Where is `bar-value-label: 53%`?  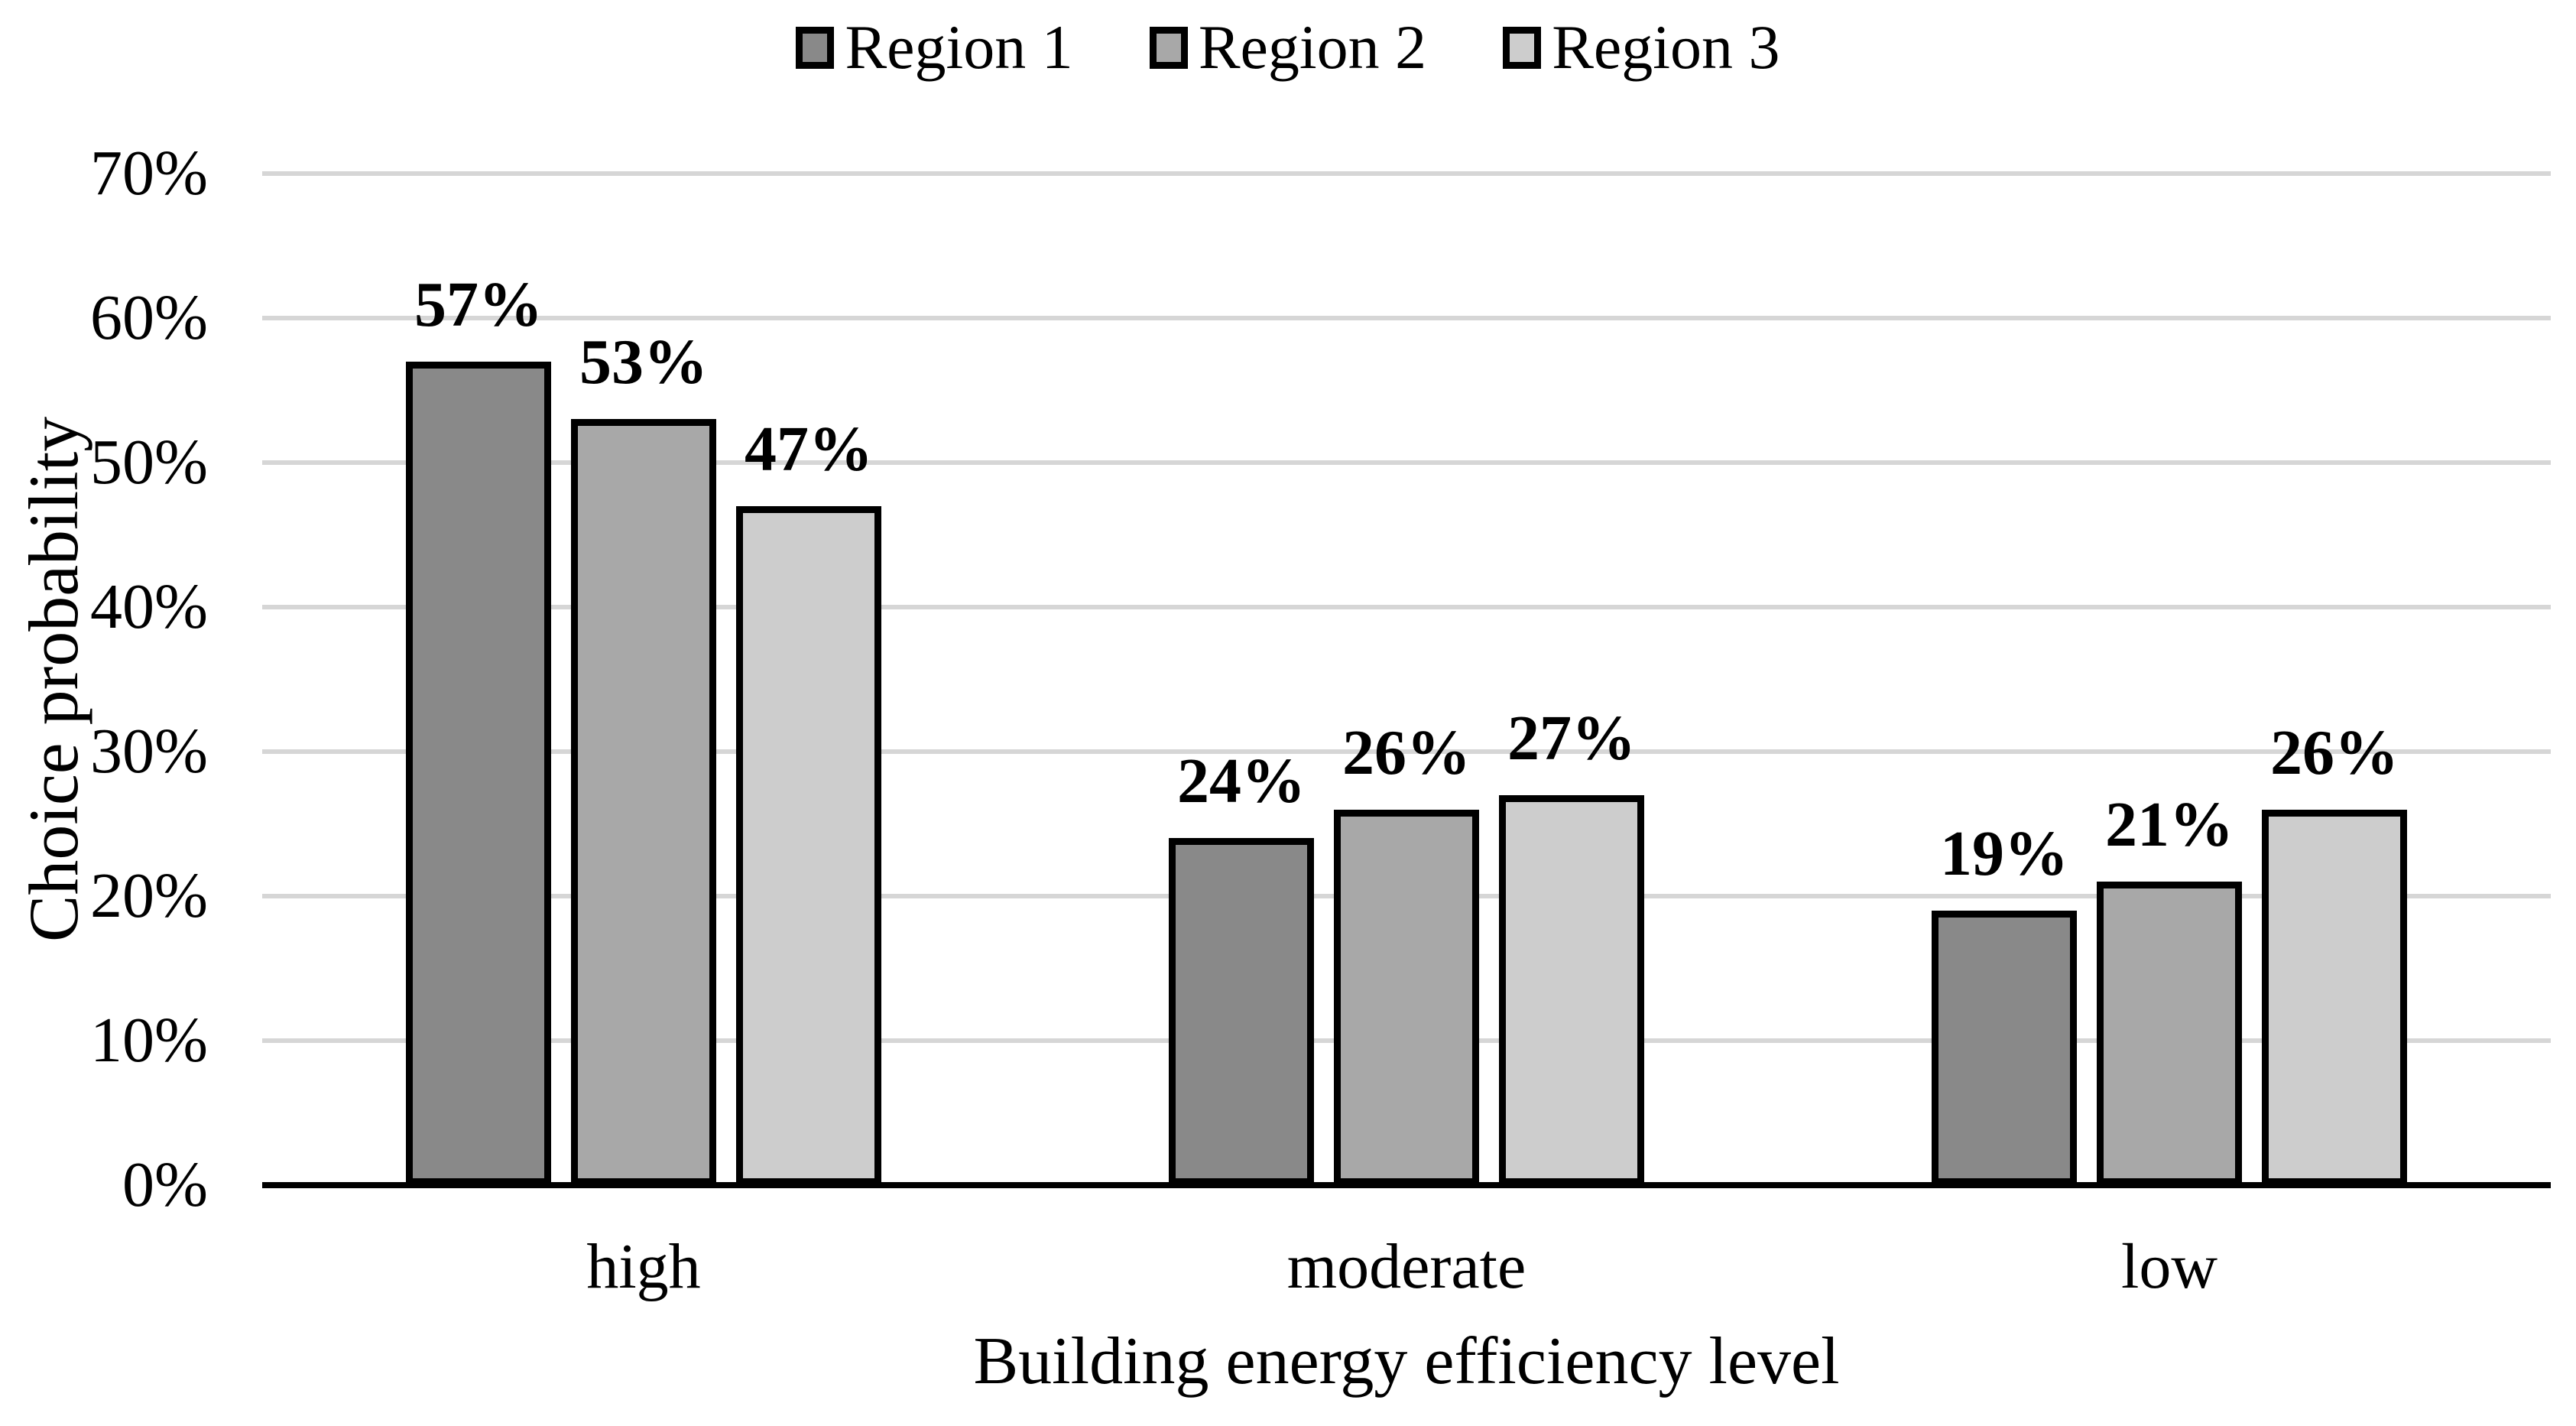
bar-value-label: 53% is located at coordinates (643, 362).